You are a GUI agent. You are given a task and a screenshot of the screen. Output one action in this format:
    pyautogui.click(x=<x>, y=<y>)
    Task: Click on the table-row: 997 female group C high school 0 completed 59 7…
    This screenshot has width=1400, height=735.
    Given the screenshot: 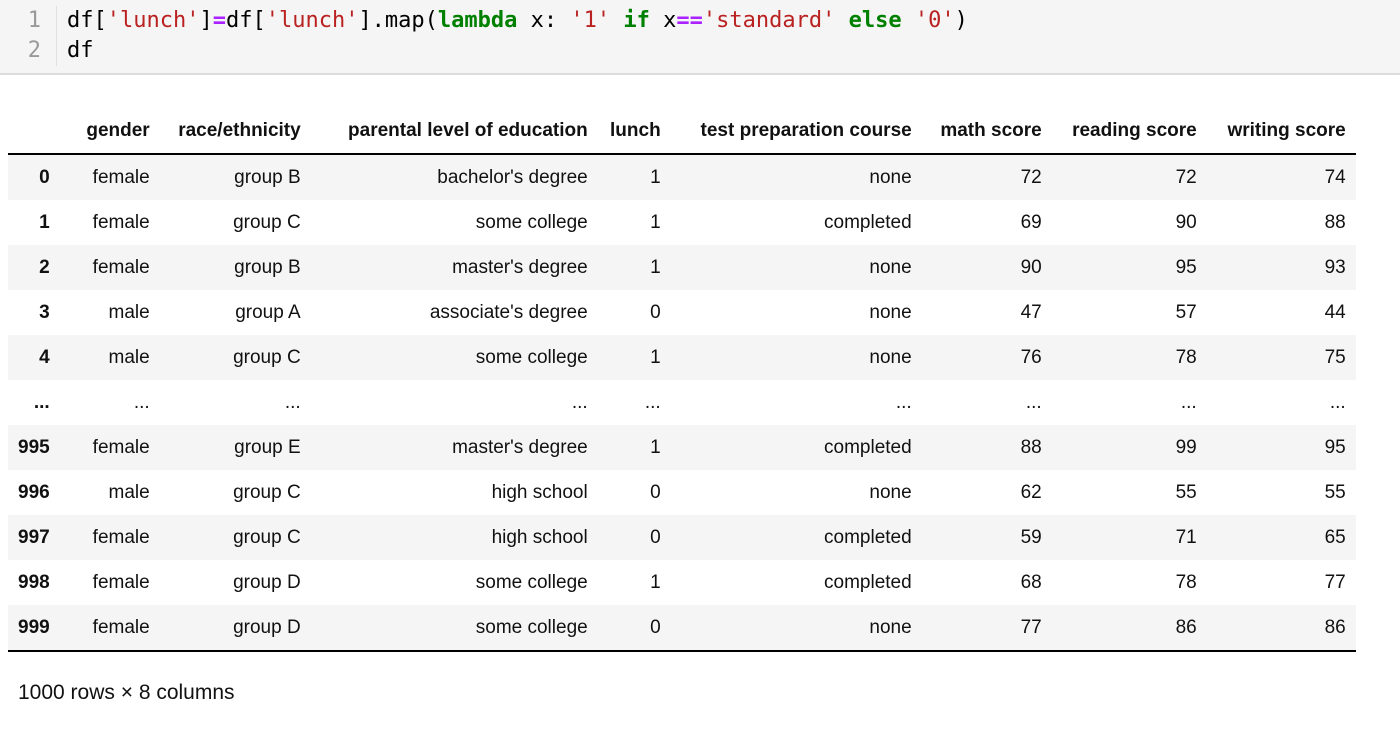 What is the action you would take?
    pyautogui.click(x=682, y=537)
    